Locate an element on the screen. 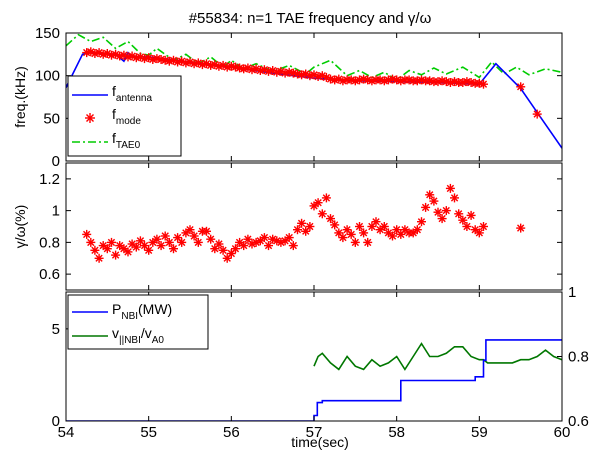 The height and width of the screenshot is (451, 591). panel3-y-tick-label-left: 0 is located at coordinates (56, 421).